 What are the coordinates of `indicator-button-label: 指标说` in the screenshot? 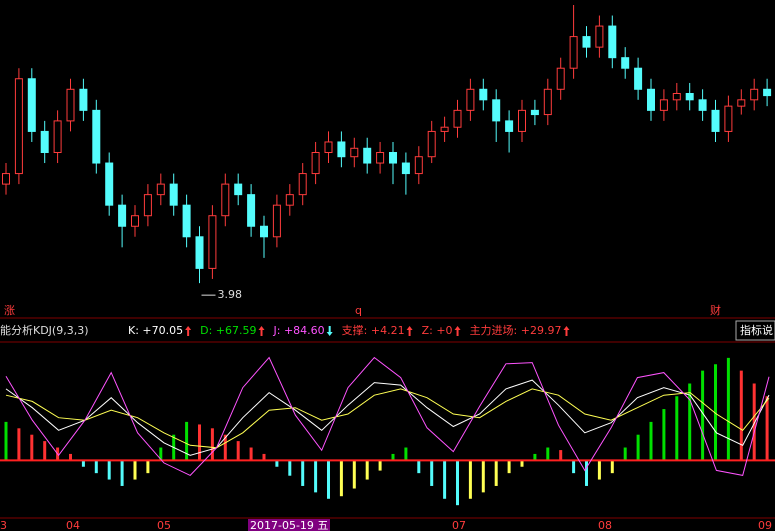 It's located at (756, 330).